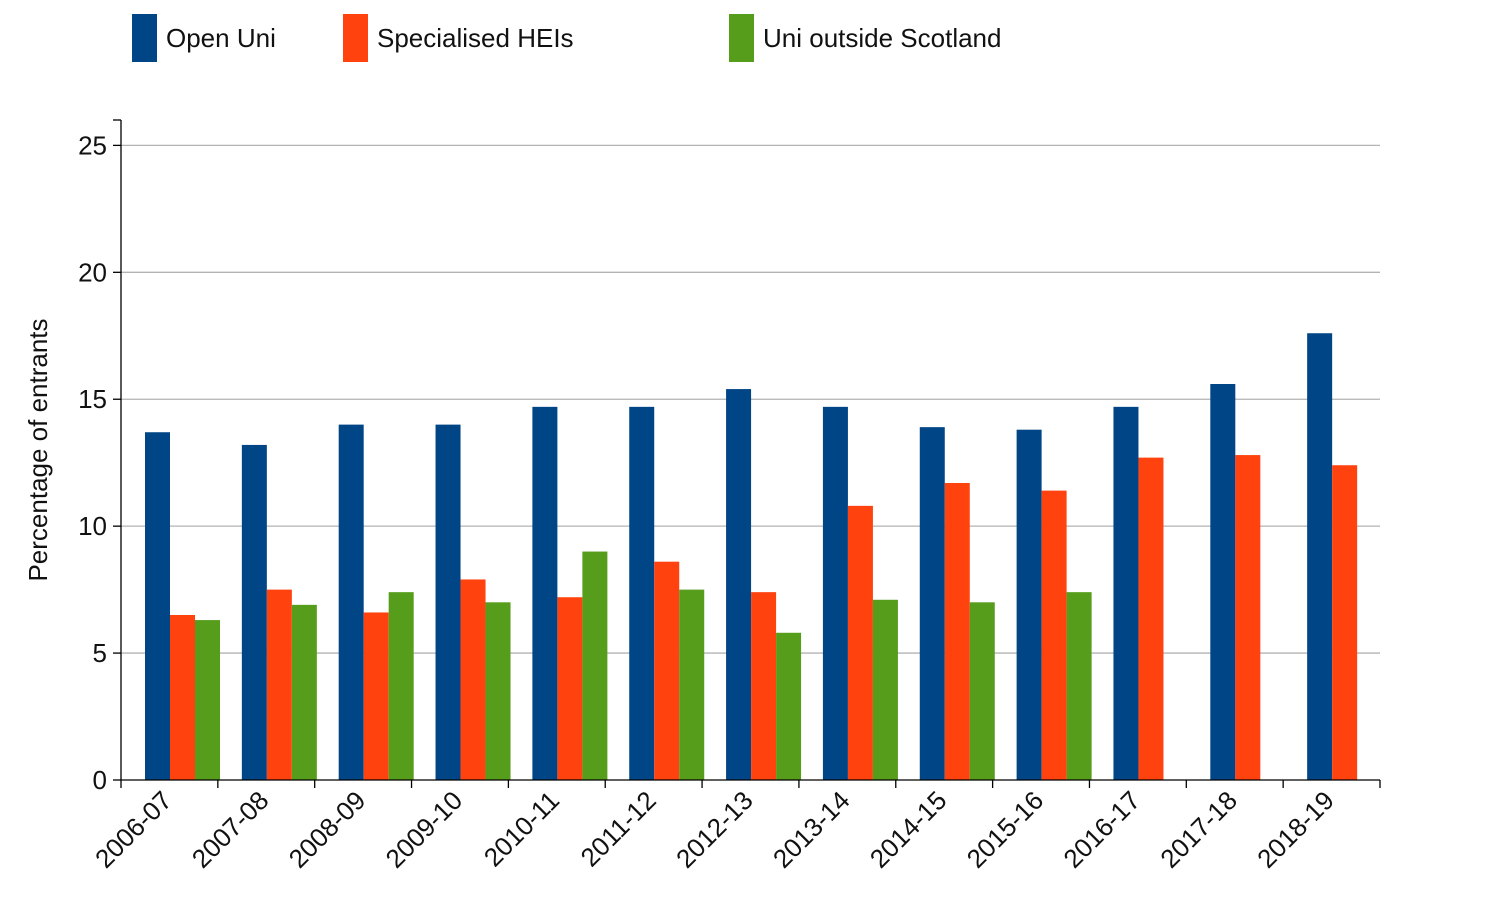 This screenshot has width=1500, height=900. I want to click on legend-label-uni-outside-scotland: Uni outside Scotland, so click(882, 37).